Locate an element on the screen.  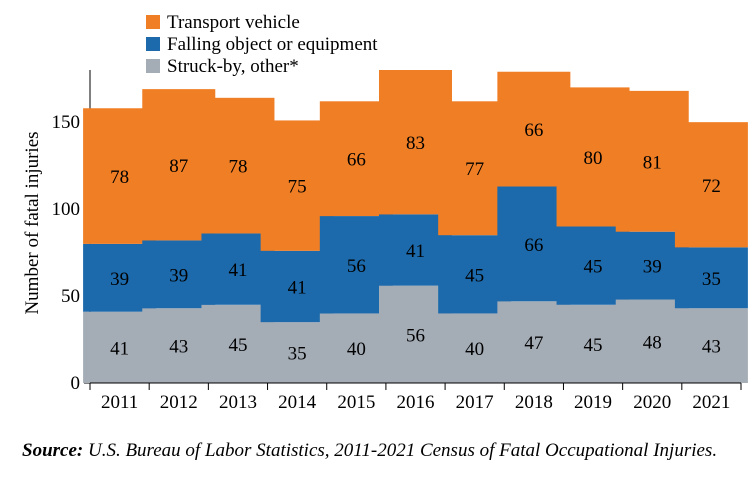
x-tick-label: 2014 is located at coordinates (297, 402).